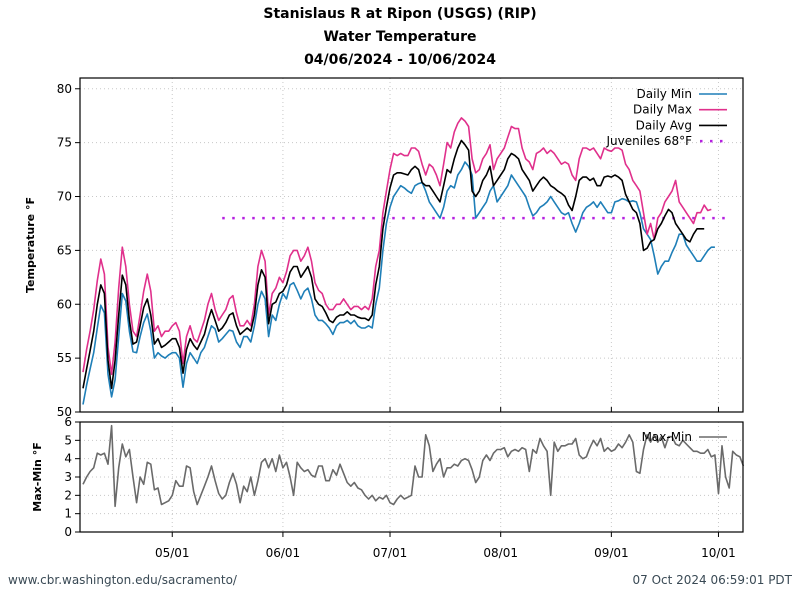 The height and width of the screenshot is (600, 800). What do you see at coordinates (64, 412) in the screenshot?
I see `y-tick-label: 50` at bounding box center [64, 412].